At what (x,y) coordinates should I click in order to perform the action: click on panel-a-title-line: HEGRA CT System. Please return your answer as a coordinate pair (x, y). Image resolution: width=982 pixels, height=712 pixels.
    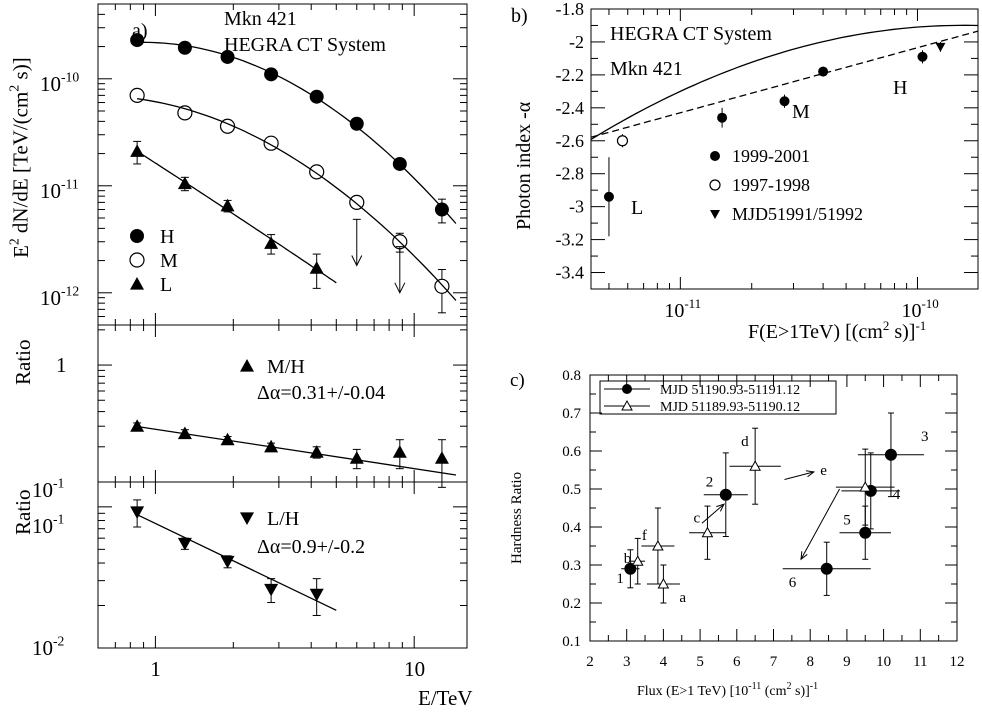
    Looking at the image, I should click on (305, 45).